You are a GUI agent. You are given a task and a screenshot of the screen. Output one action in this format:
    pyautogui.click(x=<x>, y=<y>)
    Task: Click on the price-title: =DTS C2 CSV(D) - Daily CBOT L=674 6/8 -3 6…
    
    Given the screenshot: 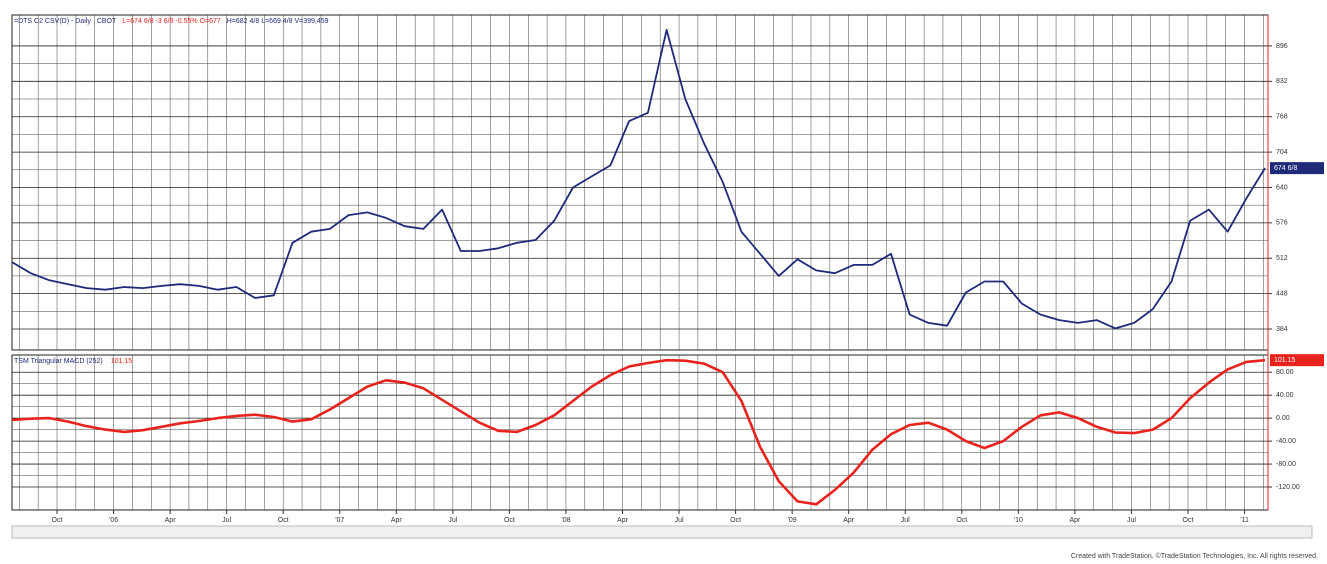 What is the action you would take?
    pyautogui.click(x=171, y=21)
    